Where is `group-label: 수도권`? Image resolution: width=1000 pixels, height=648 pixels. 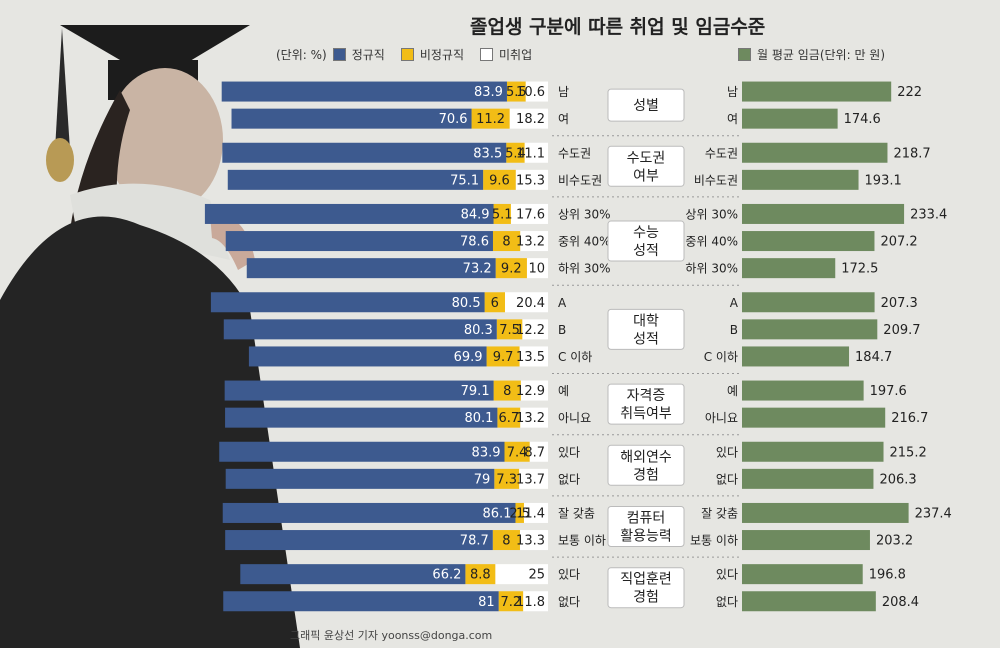
group-label: 수도권 is located at coordinates (646, 158).